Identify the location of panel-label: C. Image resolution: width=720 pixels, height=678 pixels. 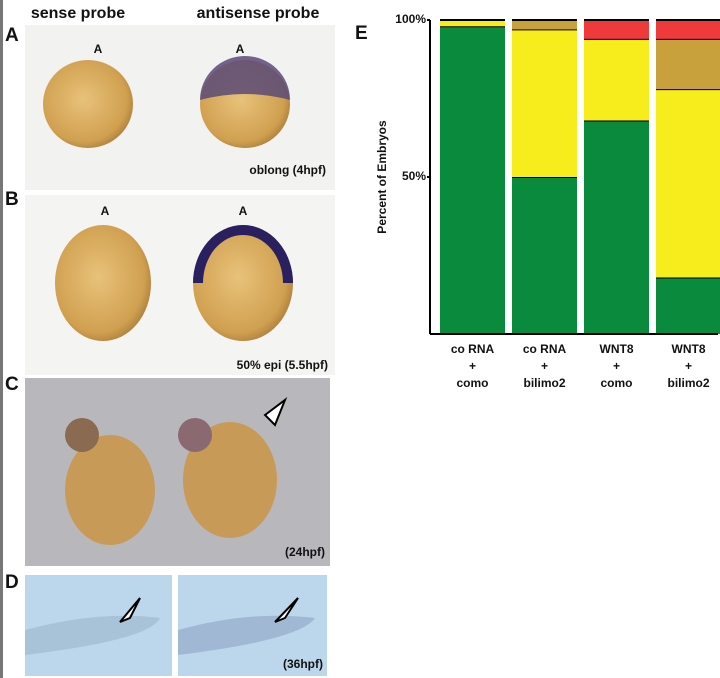
(12, 384).